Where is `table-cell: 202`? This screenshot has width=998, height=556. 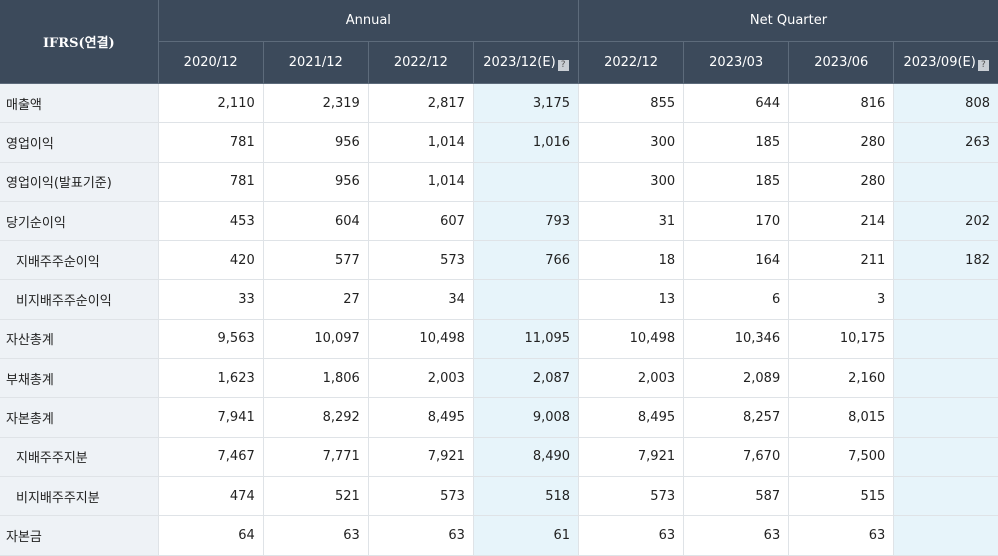 table-cell: 202 is located at coordinates (945, 221).